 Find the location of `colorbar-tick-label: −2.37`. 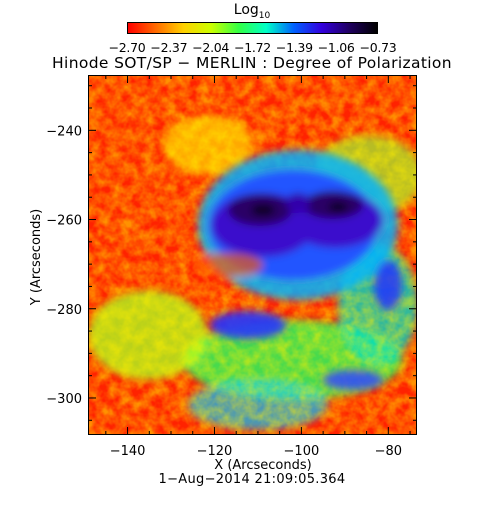

colorbar-tick-label: −2.37 is located at coordinates (169, 47).